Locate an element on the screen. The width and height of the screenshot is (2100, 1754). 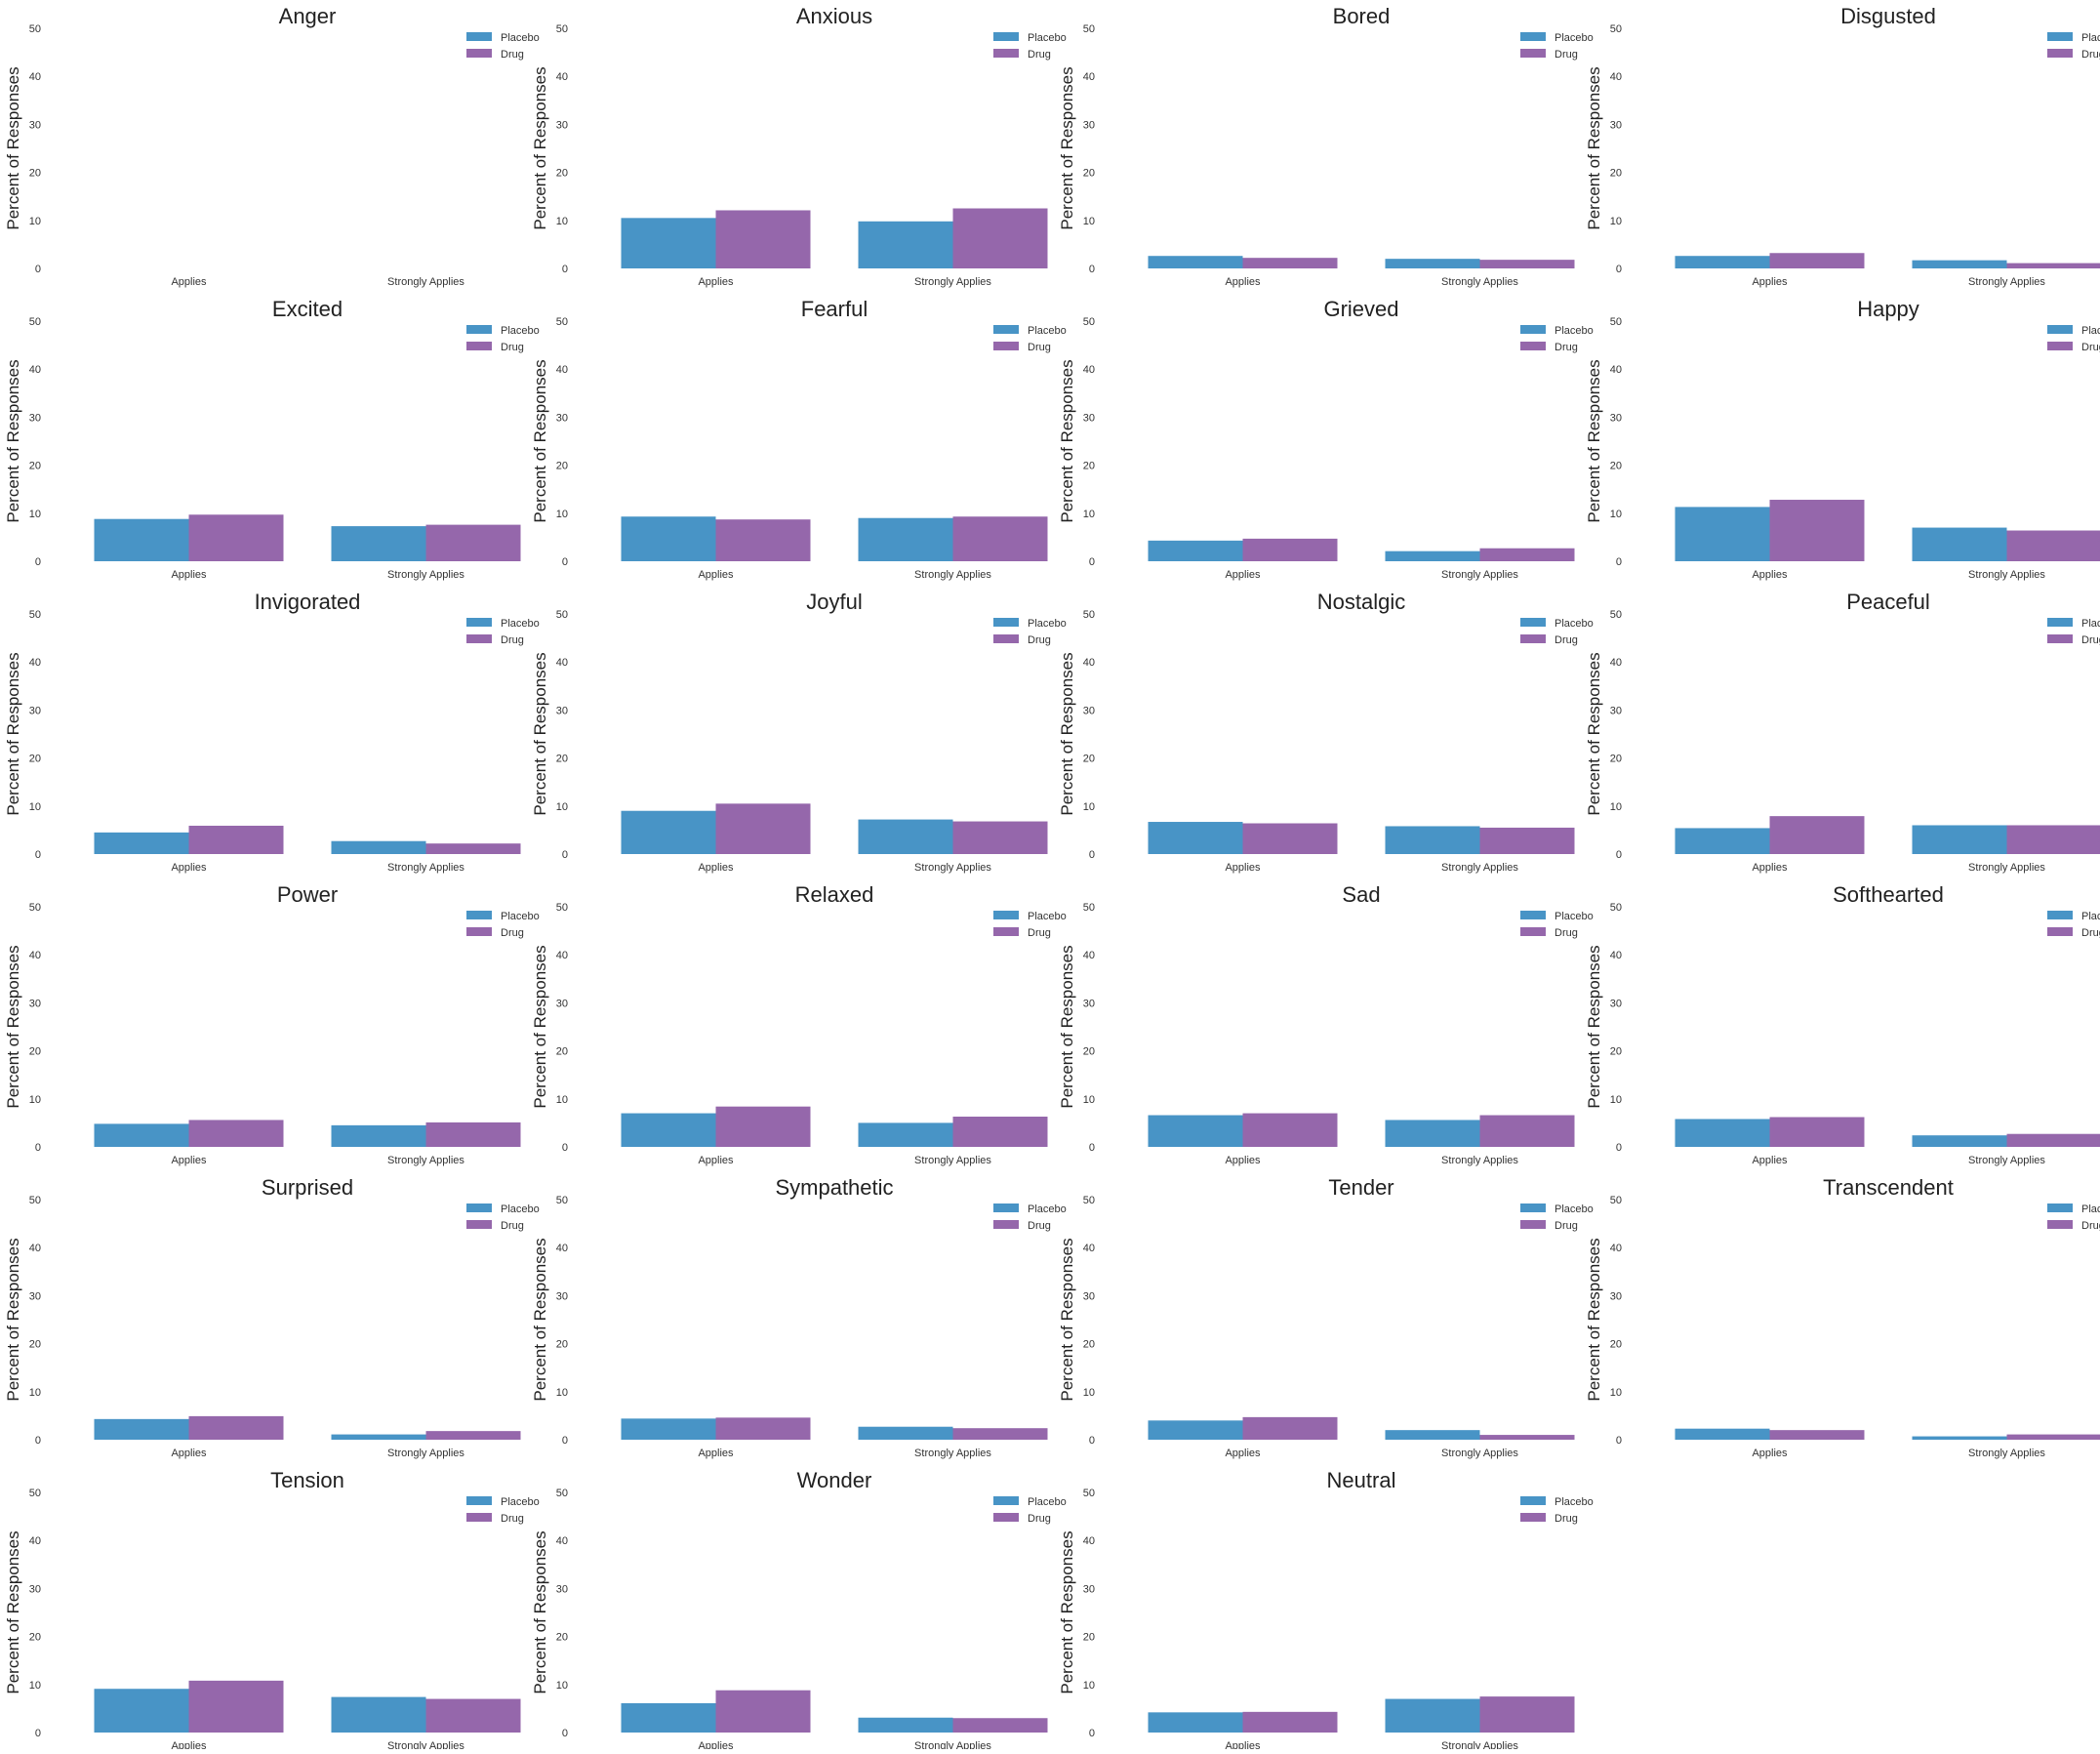
panel-title: Fearful is located at coordinates (834, 309).